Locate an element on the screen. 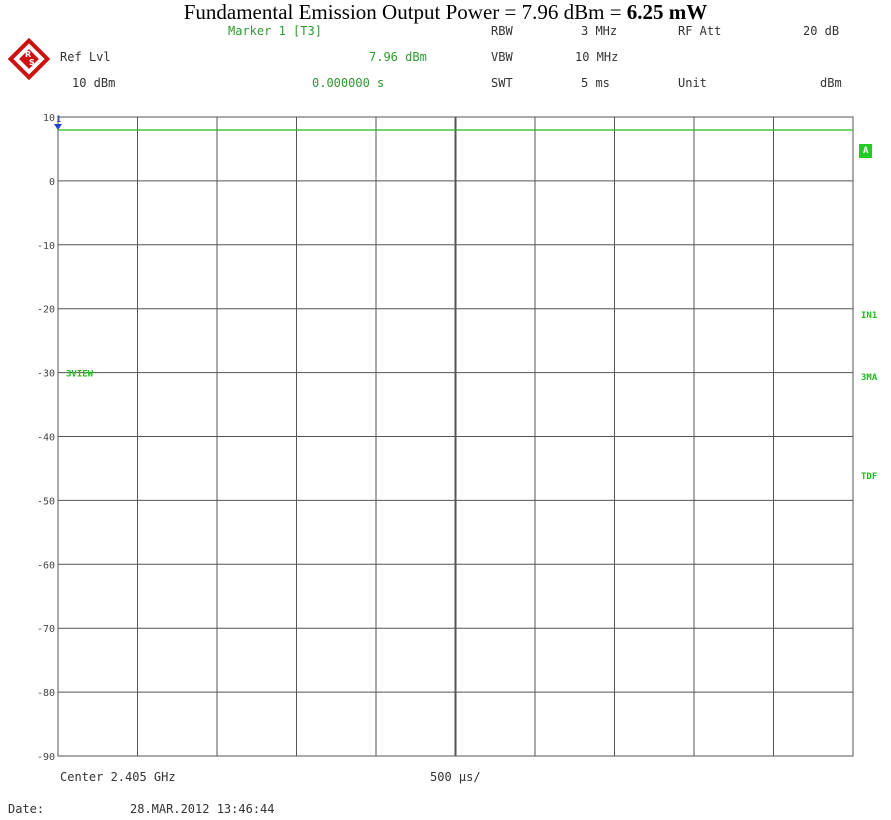  y-tick-label: -50 is located at coordinates (46, 501).